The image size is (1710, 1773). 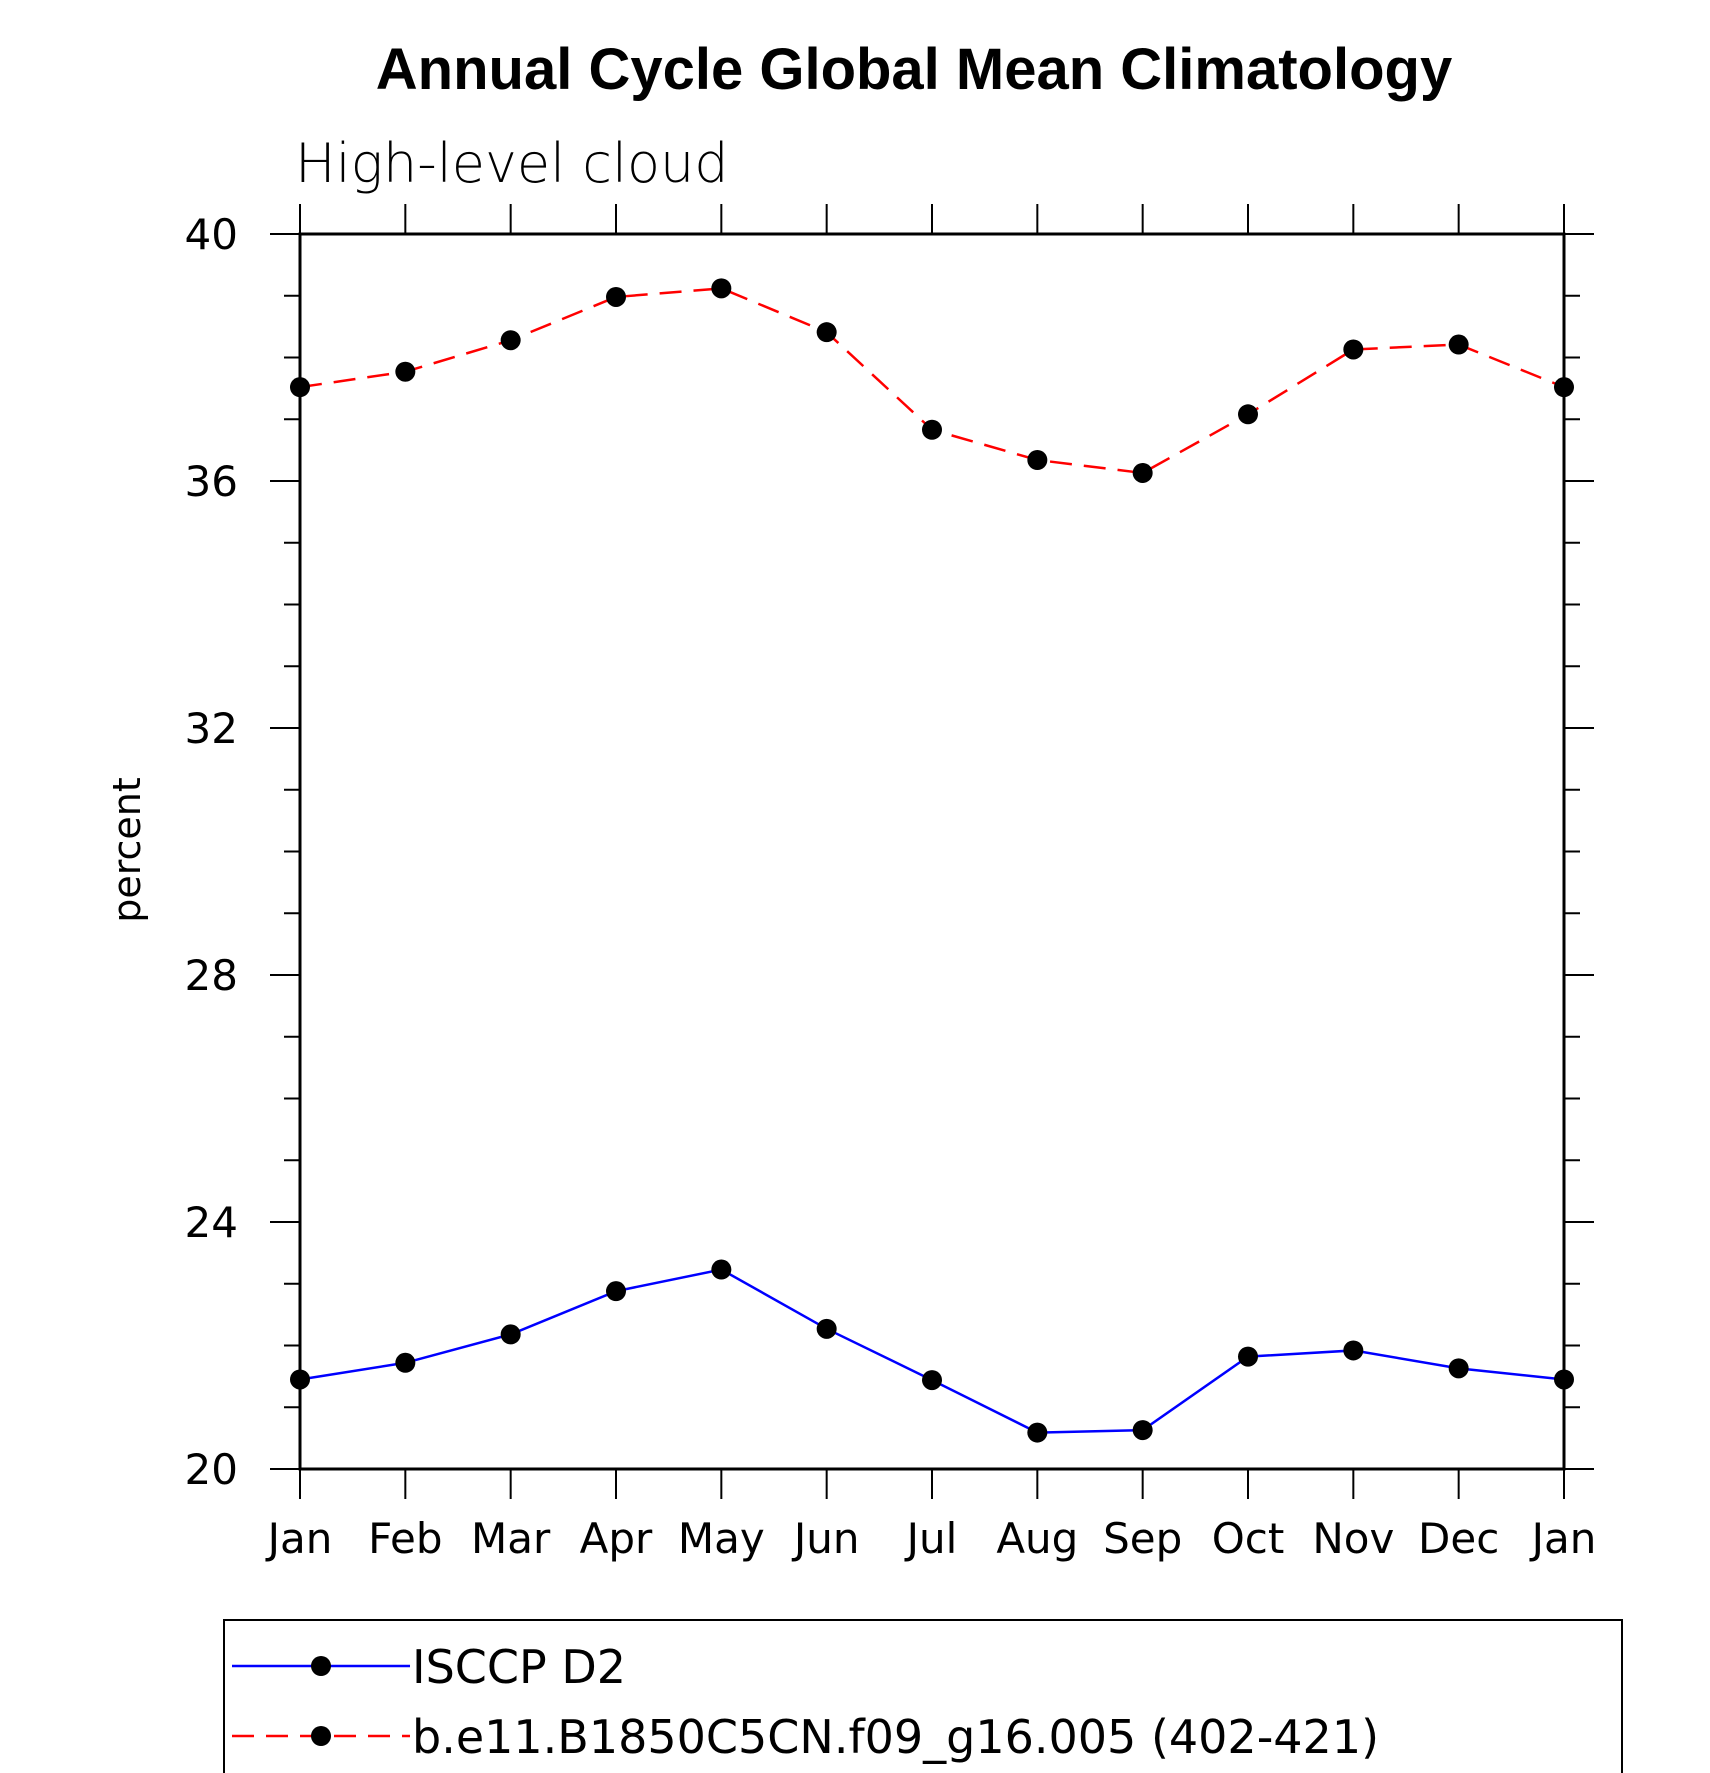 What do you see at coordinates (211, 728) in the screenshot?
I see `y-tick-label: 32` at bounding box center [211, 728].